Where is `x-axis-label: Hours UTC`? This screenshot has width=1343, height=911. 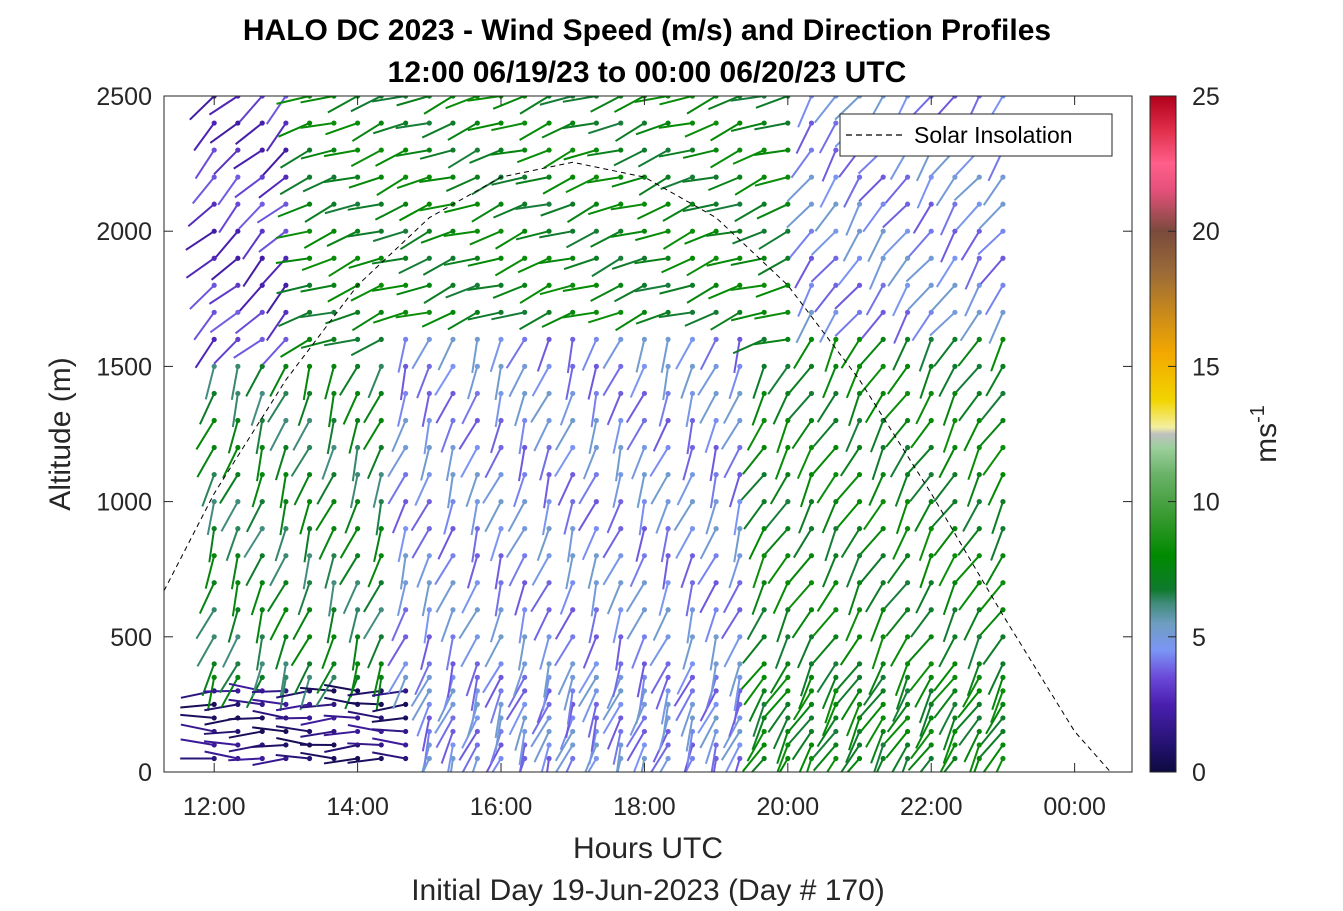 x-axis-label: Hours UTC is located at coordinates (648, 848).